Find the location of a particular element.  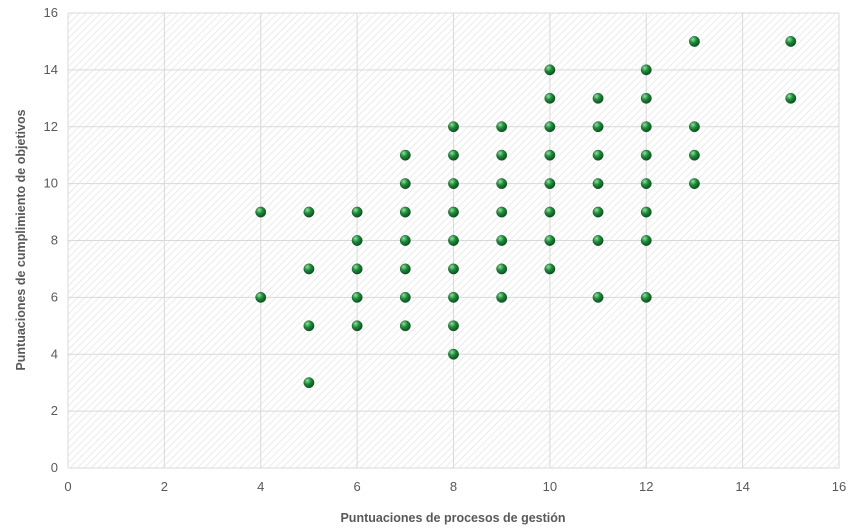

x-tick-label: 10 is located at coordinates (550, 486).